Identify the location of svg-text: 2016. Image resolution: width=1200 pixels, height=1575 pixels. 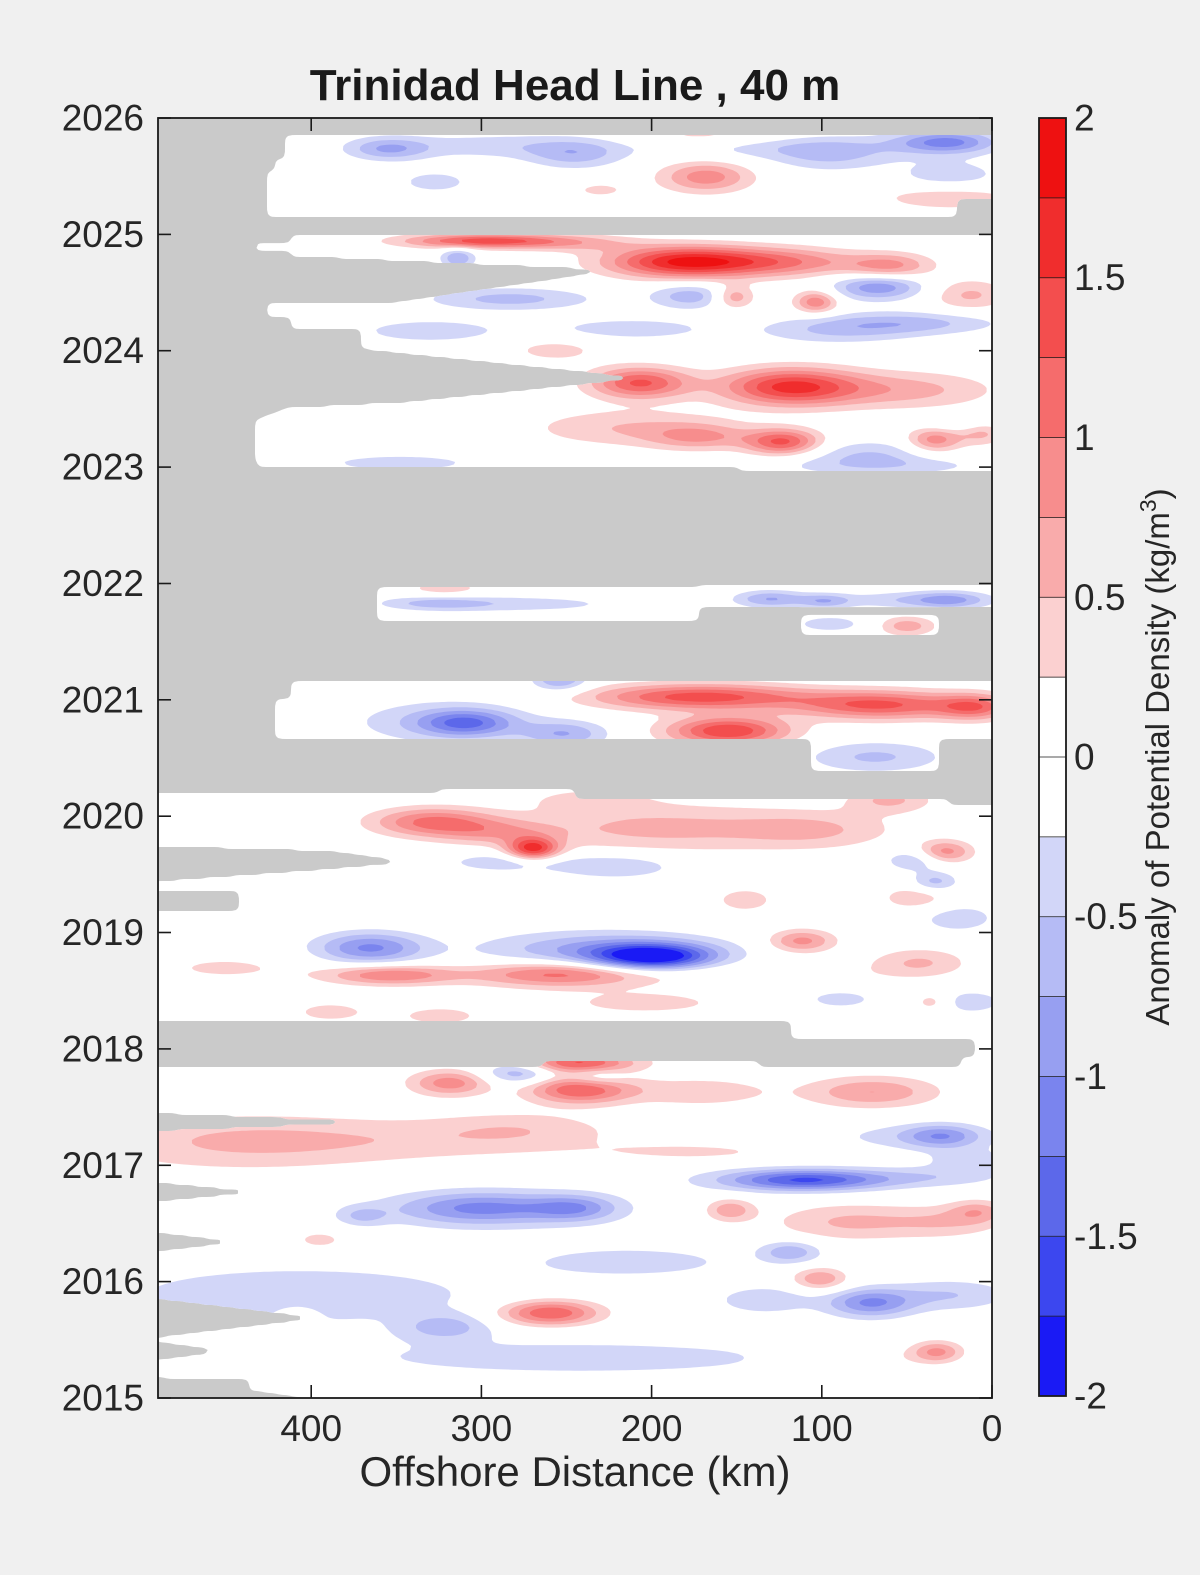
(103, 1281).